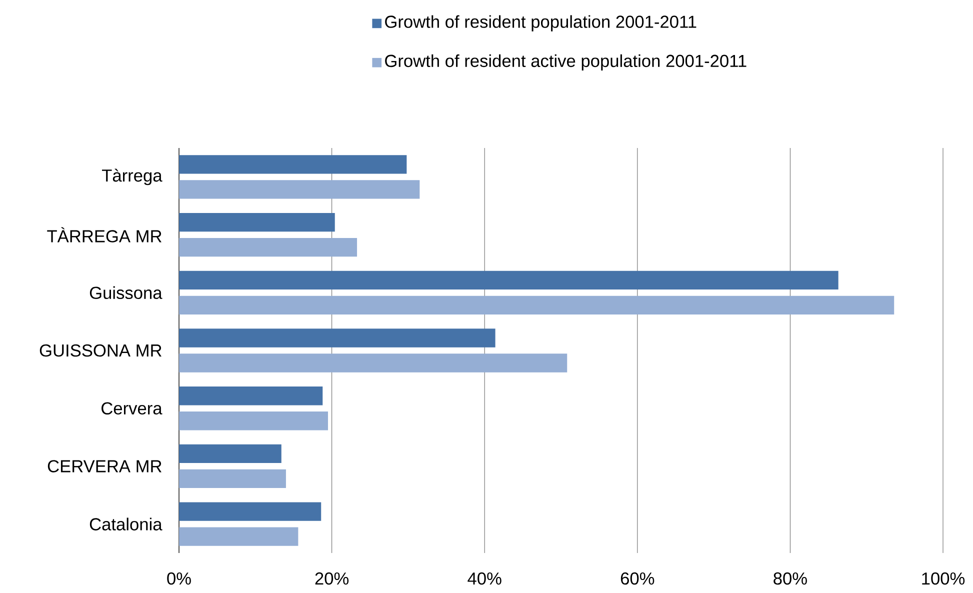 The image size is (973, 593). What do you see at coordinates (637, 578) in the screenshot?
I see `x-tick-label: 60%` at bounding box center [637, 578].